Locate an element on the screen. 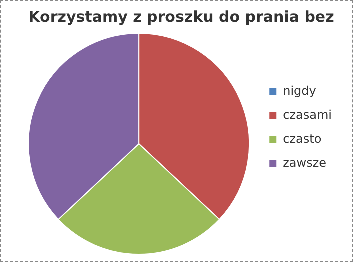 The width and height of the screenshot is (353, 262). legend-label: czasami is located at coordinates (307, 115).